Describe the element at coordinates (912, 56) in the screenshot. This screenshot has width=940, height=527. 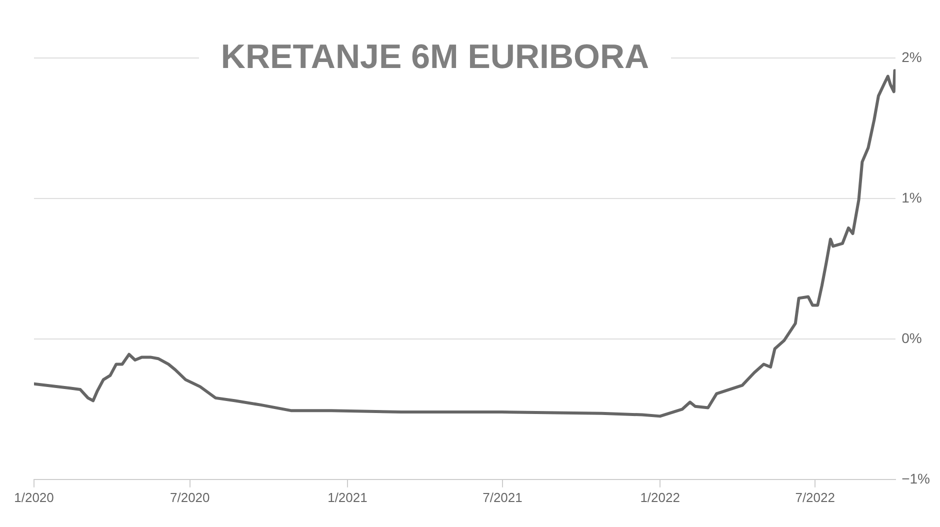
I see `y-tick-label: 2%` at that location.